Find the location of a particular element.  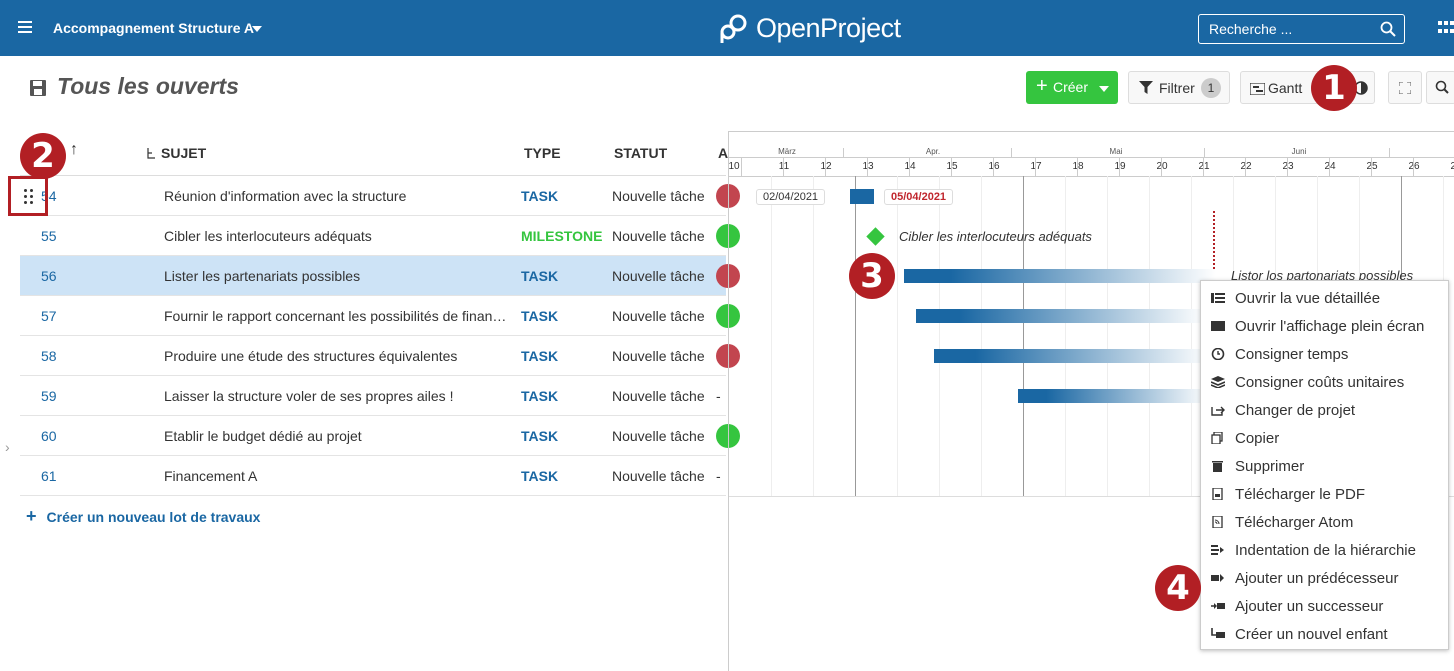

work-package-subject: Cibler les interlocuteurs adéquats is located at coordinates (268, 236).